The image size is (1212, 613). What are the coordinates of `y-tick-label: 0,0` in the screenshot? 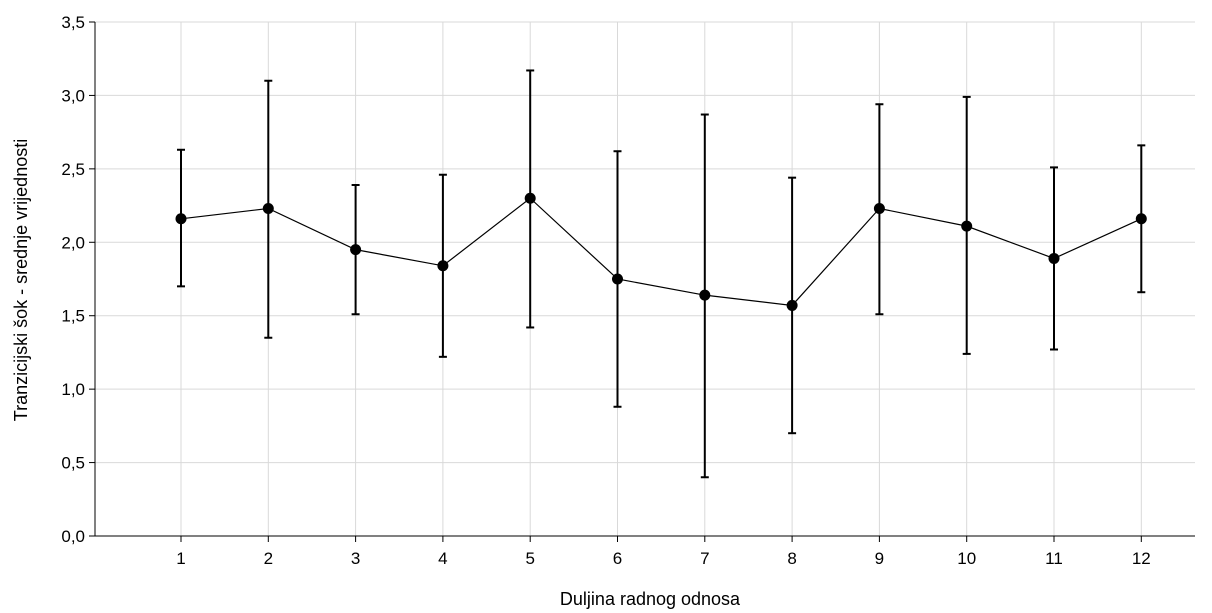 It's located at (73, 536).